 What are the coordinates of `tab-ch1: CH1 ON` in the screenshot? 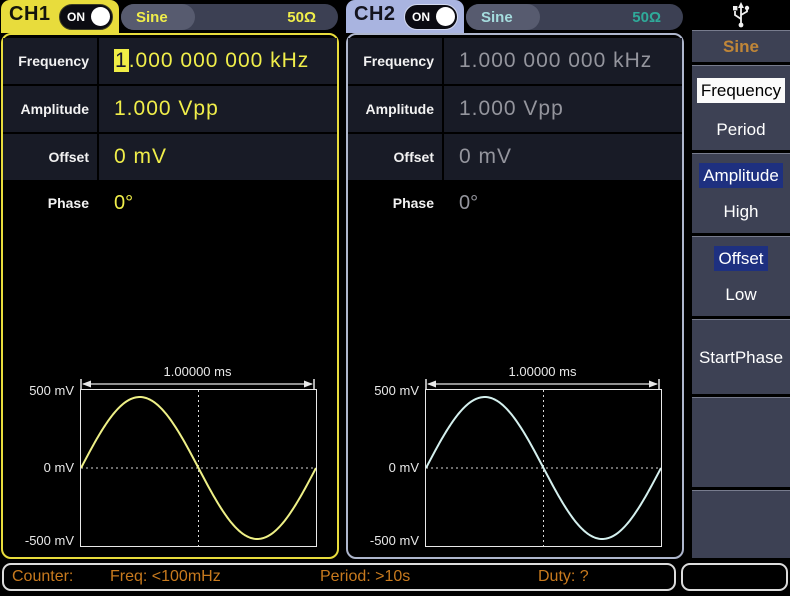 It's located at (60, 16).